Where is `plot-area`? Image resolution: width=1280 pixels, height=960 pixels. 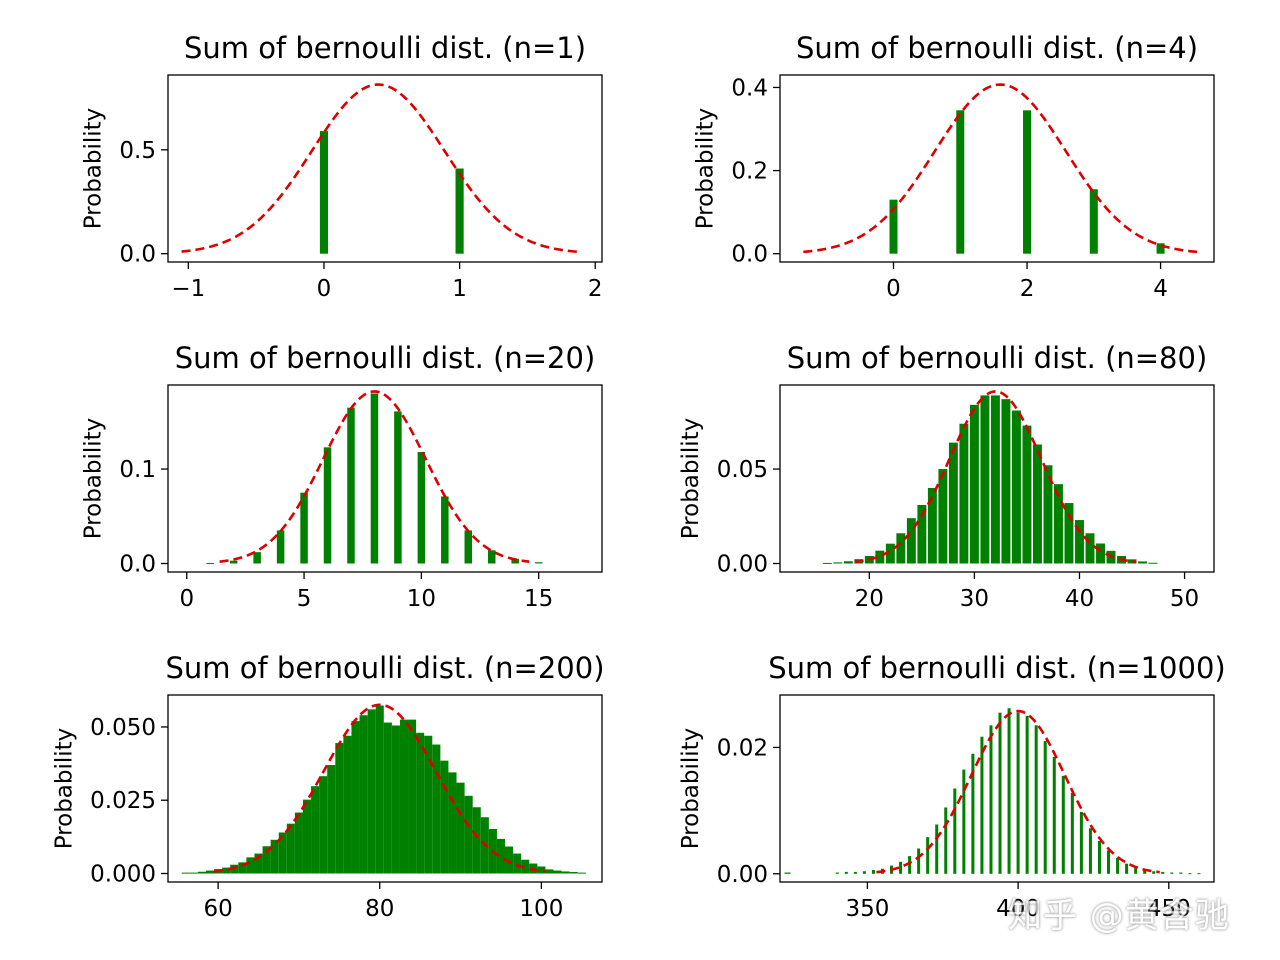 plot-area is located at coordinates (374, 477).